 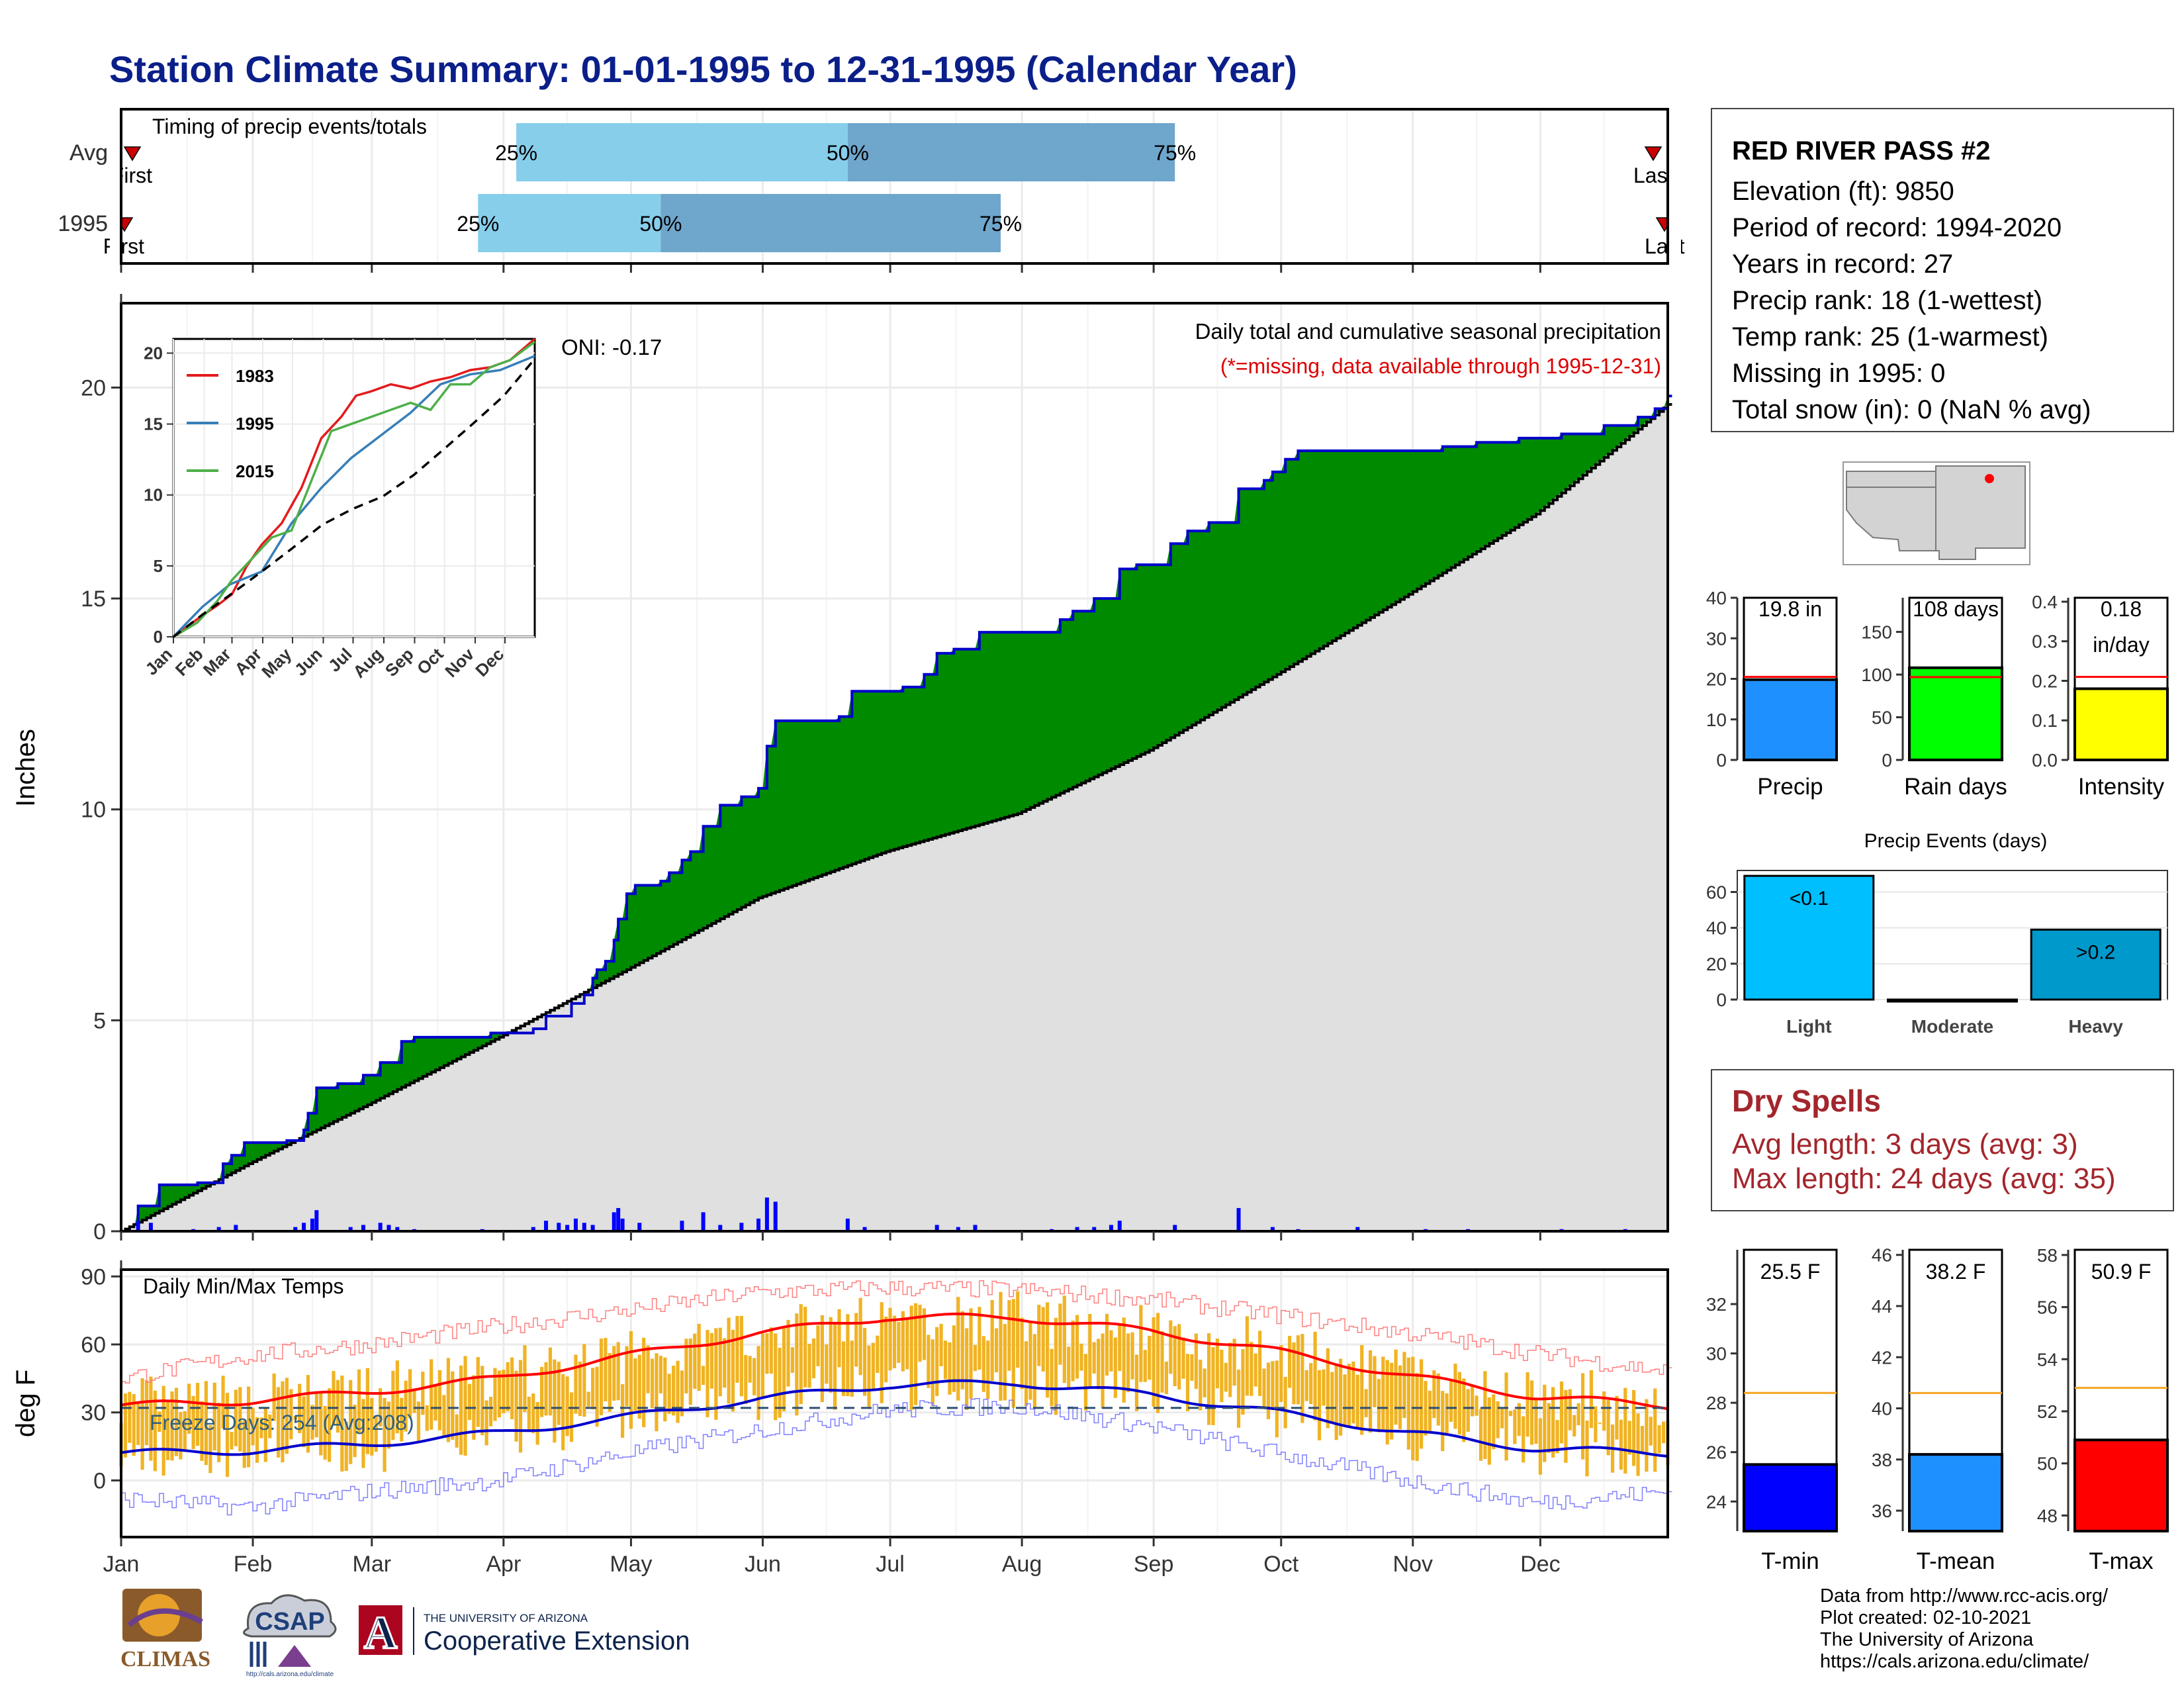 What do you see at coordinates (1905, 1144) in the screenshot?
I see `dry-spells-avg: Avg length: 3 days (avg: 3)` at bounding box center [1905, 1144].